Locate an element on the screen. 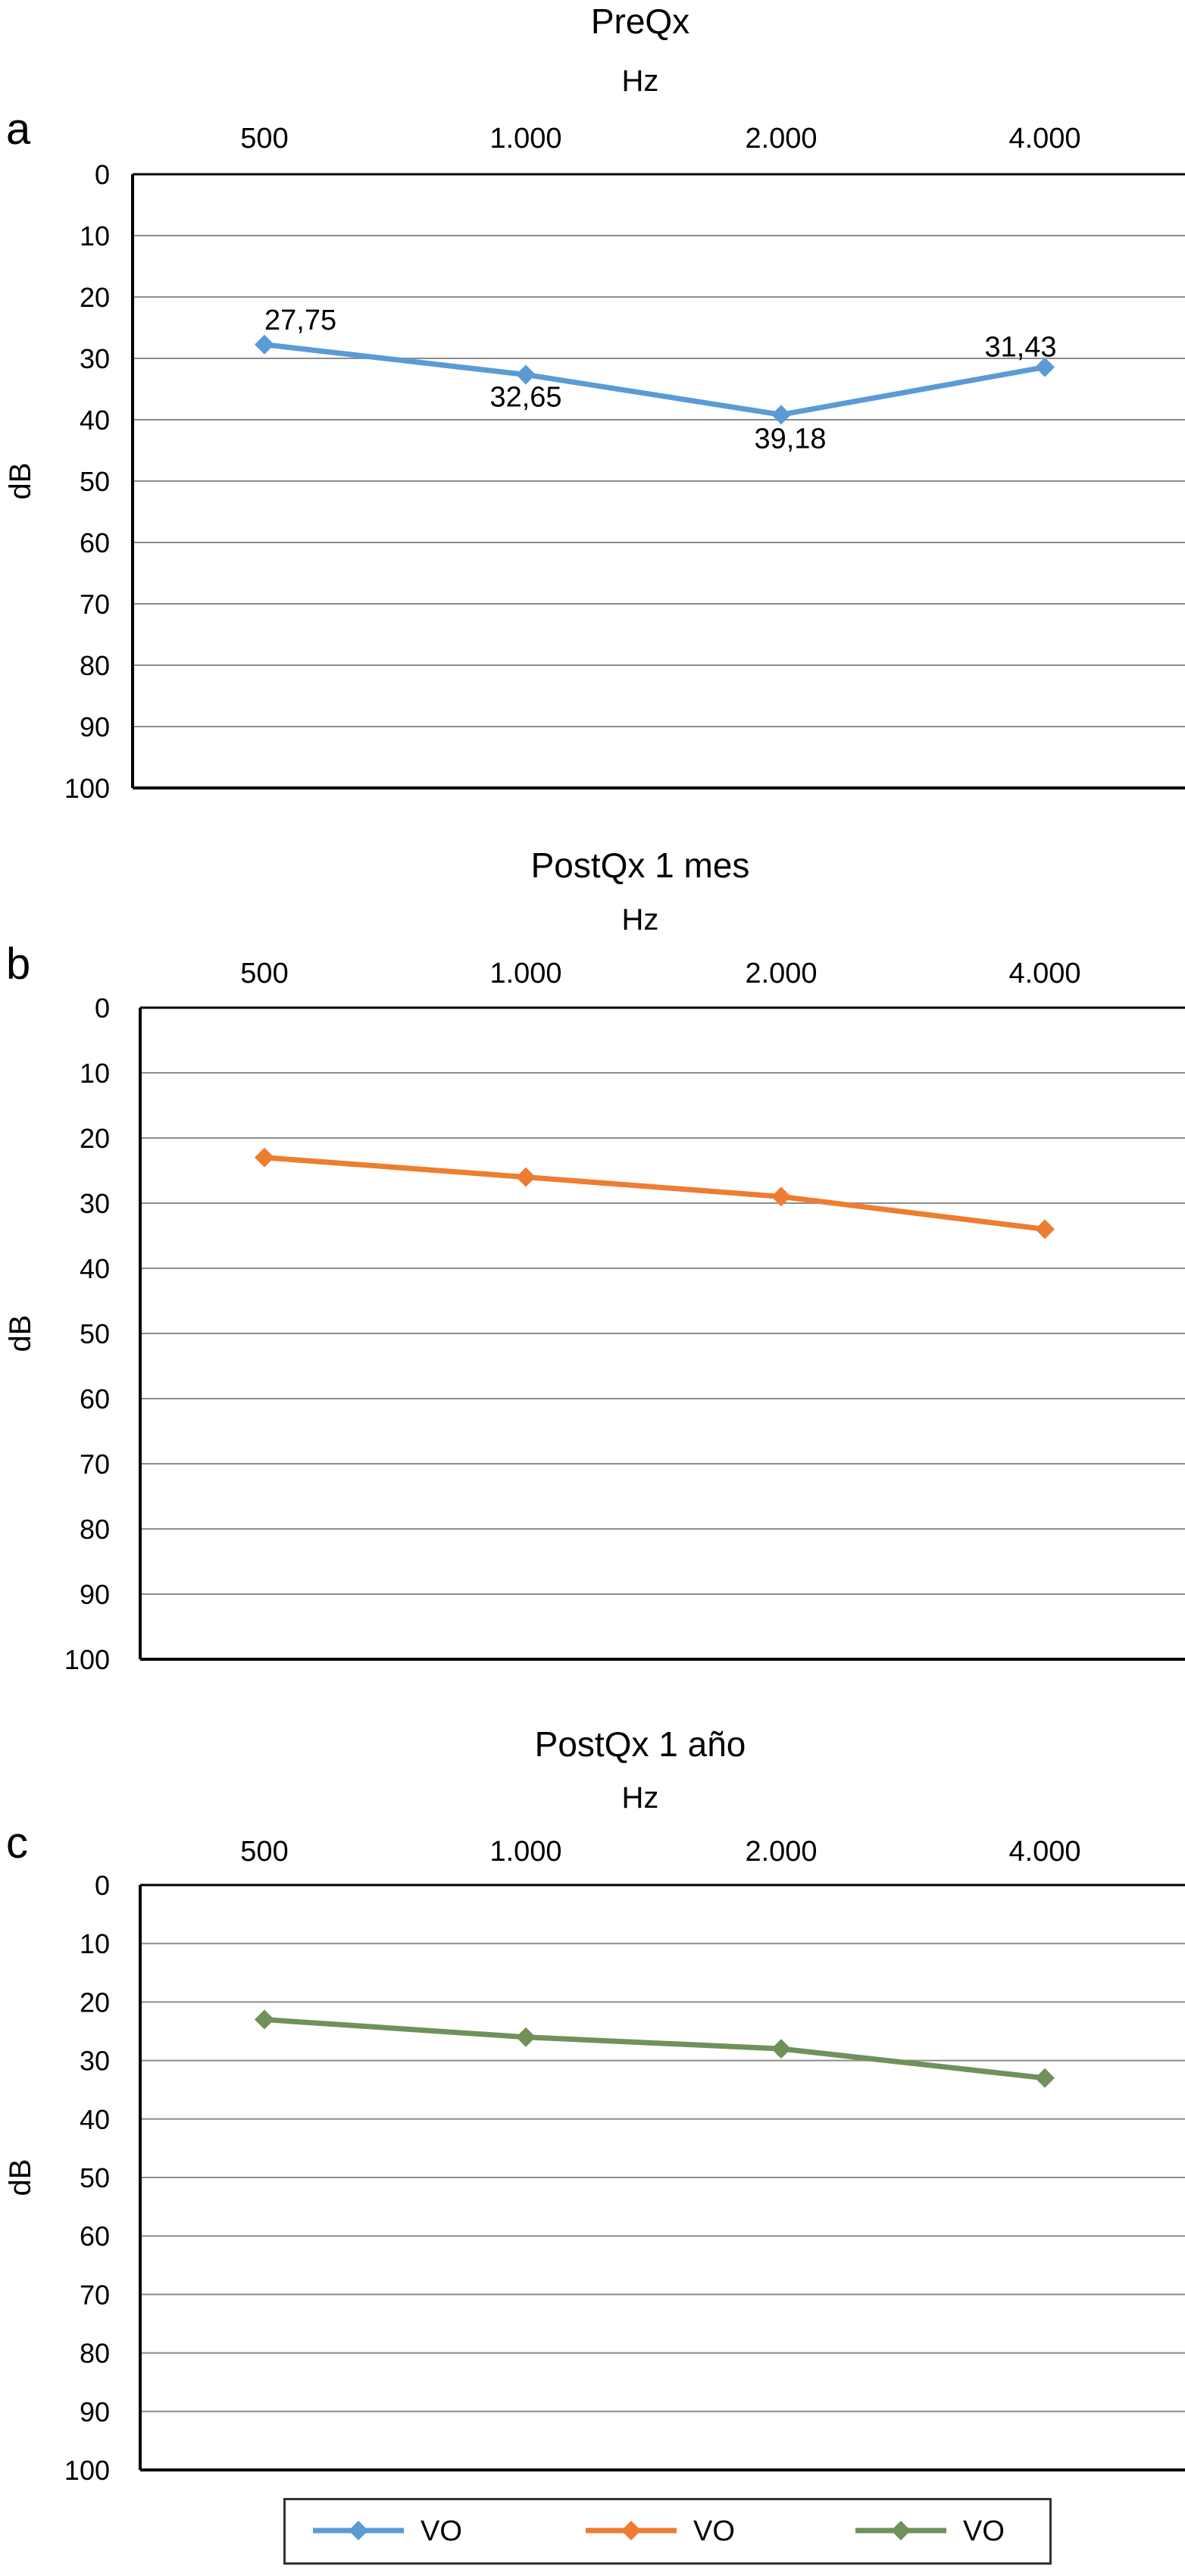 Image resolution: width=1185 pixels, height=2576 pixels. legend-items: VO VO VO is located at coordinates (659, 2531).